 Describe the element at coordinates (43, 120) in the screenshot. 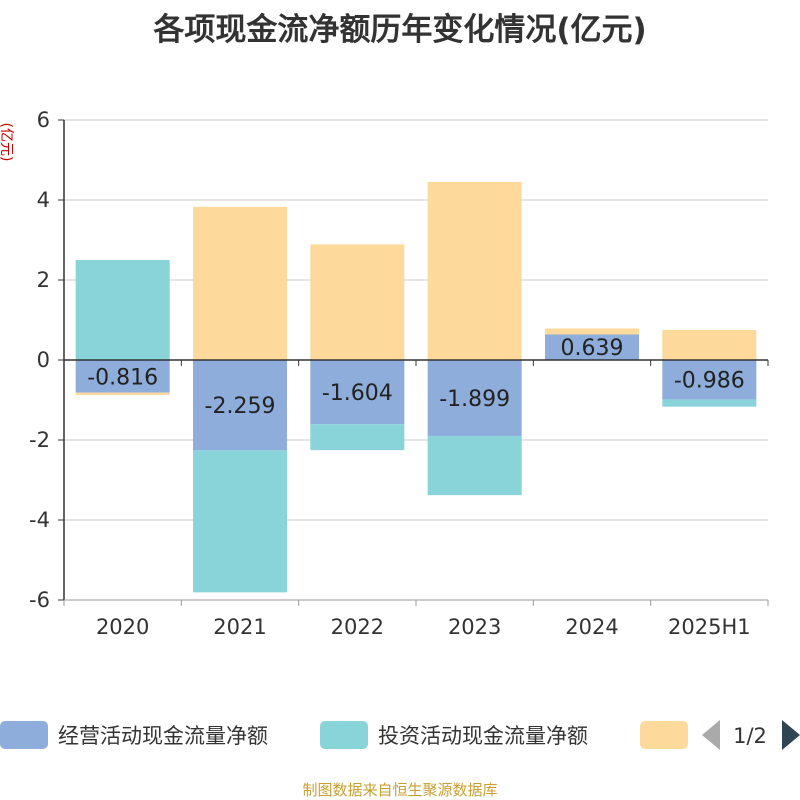

I see `y-tick-label: 6` at that location.